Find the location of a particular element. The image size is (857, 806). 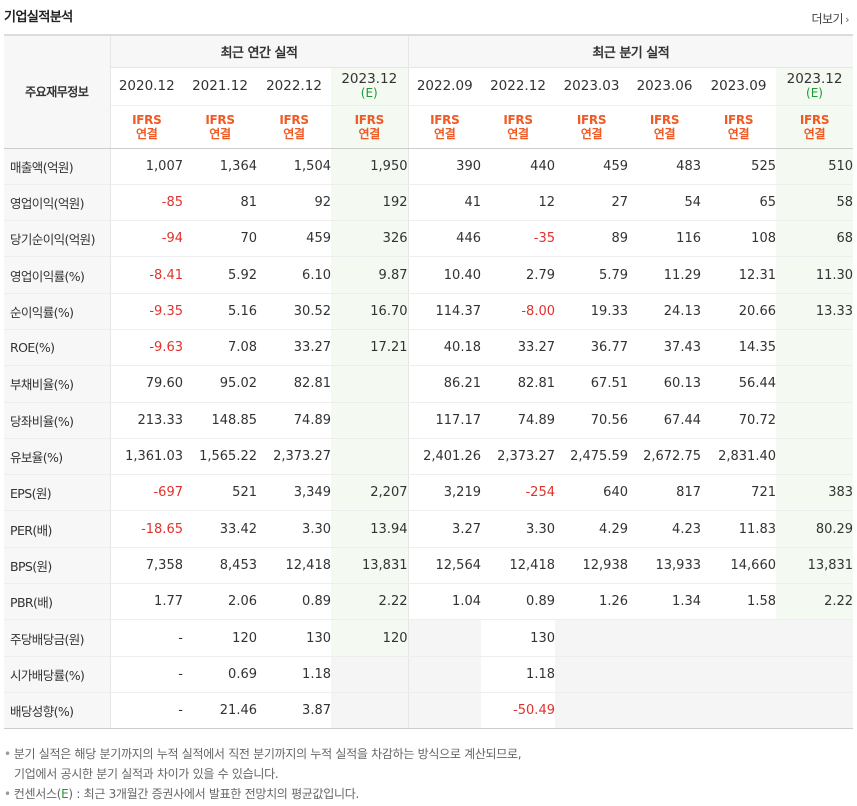

table-cell: 3.87 is located at coordinates (294, 711).